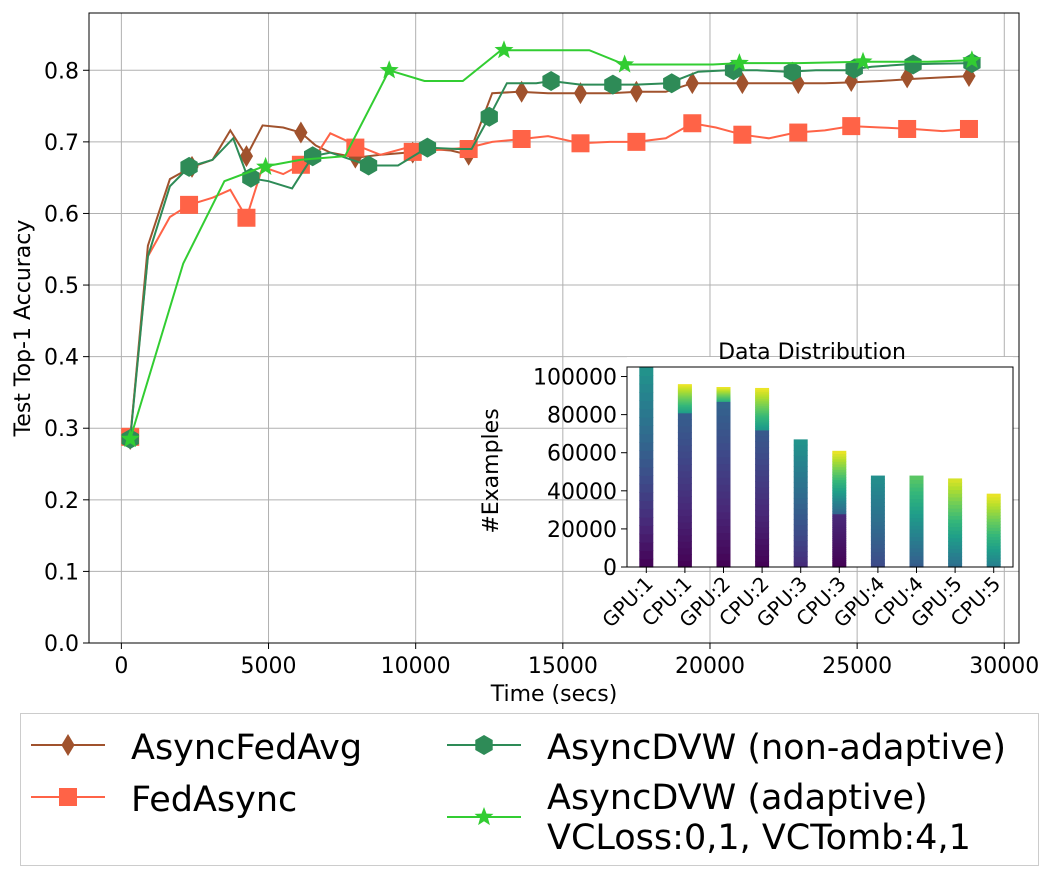 Image resolution: width=1059 pixels, height=885 pixels. I want to click on y-tick-label: 0.5, so click(61, 286).